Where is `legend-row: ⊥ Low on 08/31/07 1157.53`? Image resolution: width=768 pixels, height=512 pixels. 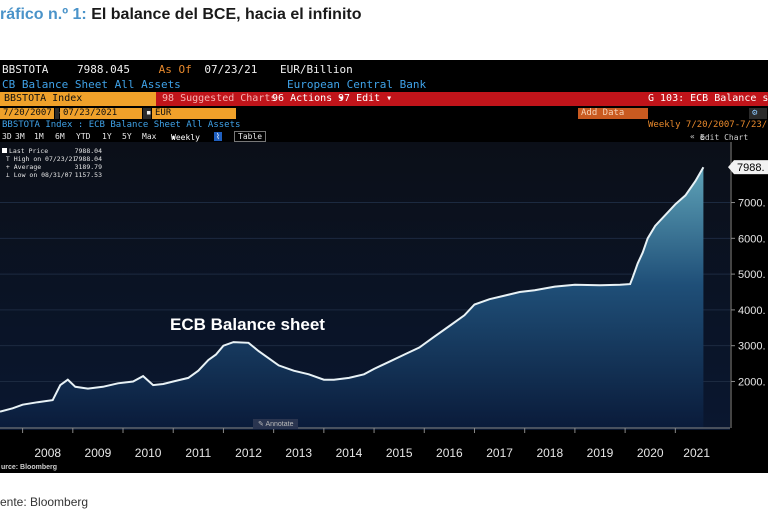 legend-row: ⊥ Low on 08/31/07 1157.53 is located at coordinates (53, 175).